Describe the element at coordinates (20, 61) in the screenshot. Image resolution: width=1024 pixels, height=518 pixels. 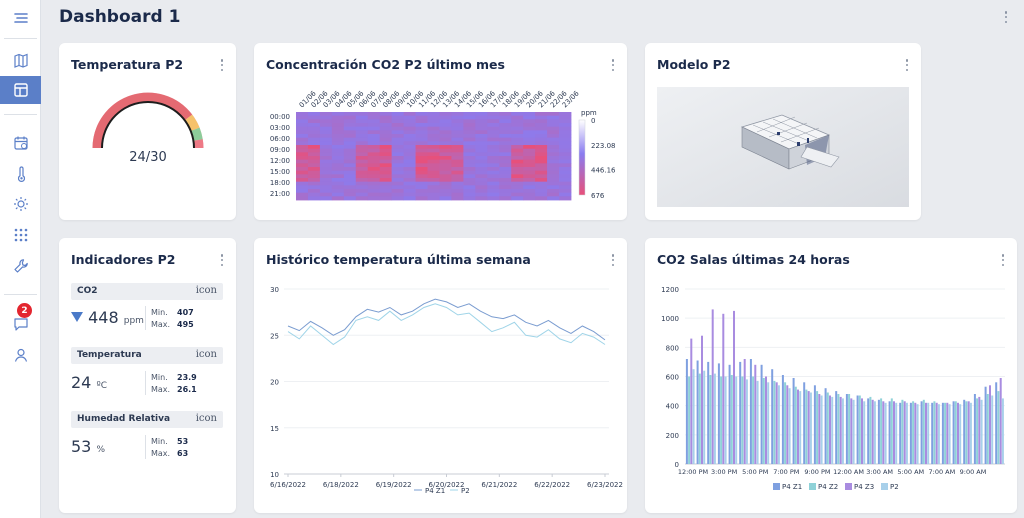
I see `map-icon` at that location.